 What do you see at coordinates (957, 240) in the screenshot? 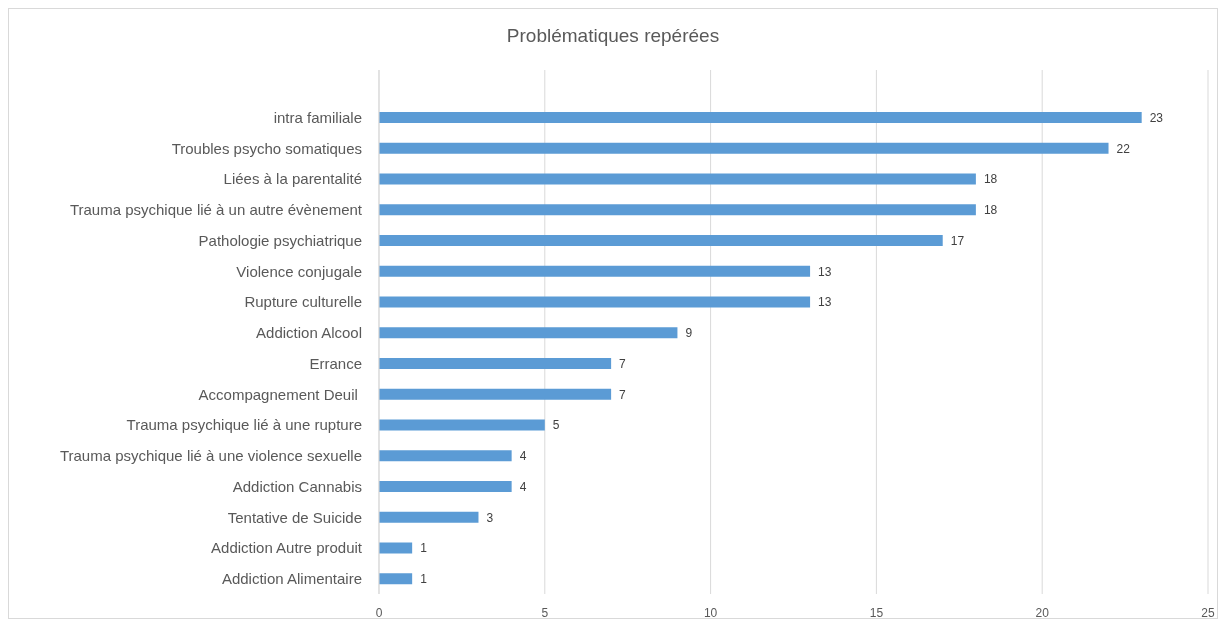
I see `data-label: 17` at bounding box center [957, 240].